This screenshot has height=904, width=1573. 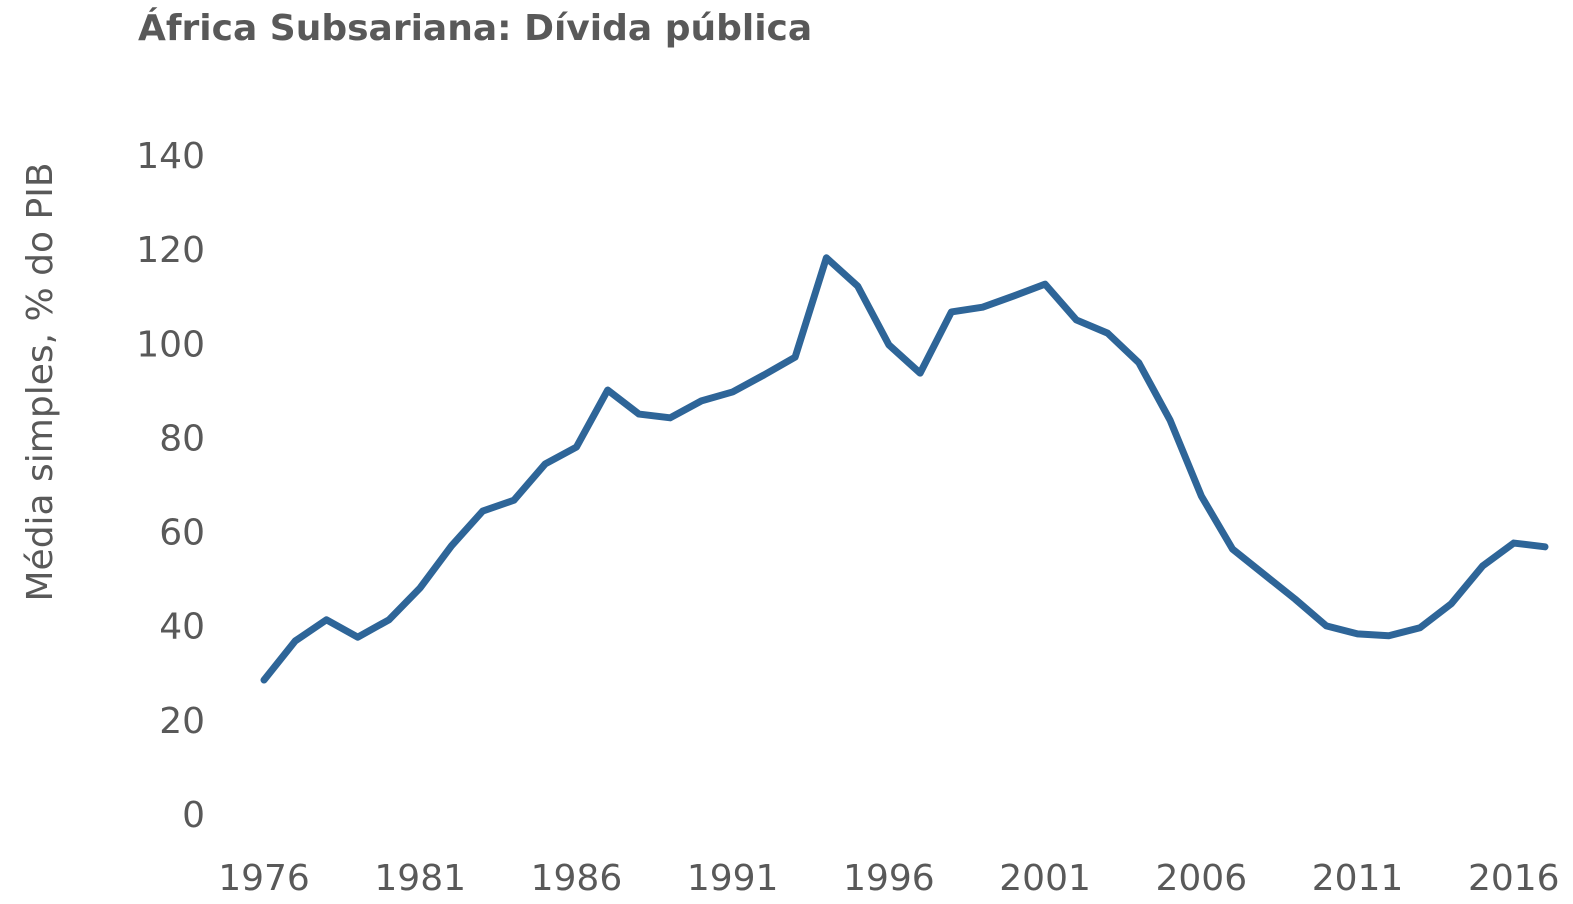 I want to click on x-tick-label: 2011, so click(x=1358, y=878).